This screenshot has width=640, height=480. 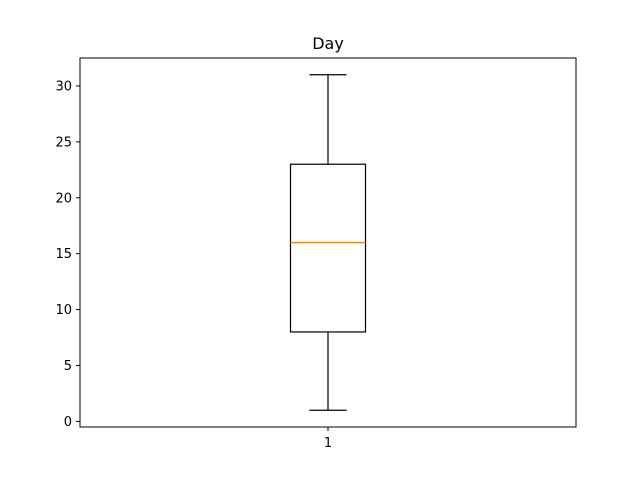 What do you see at coordinates (63, 254) in the screenshot?
I see `y-tick-label: 15` at bounding box center [63, 254].